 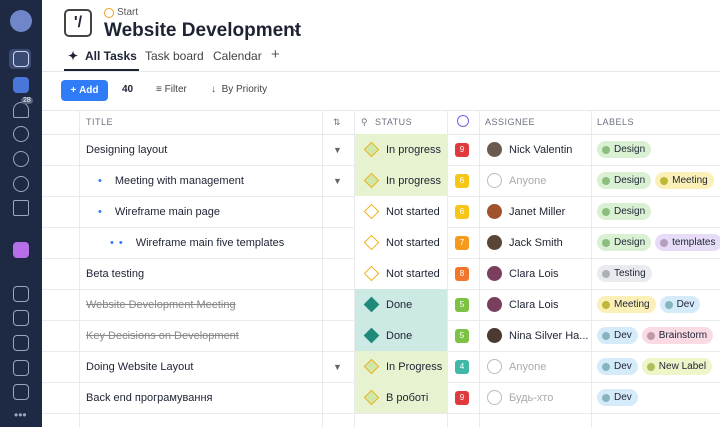 What do you see at coordinates (100, 122) in the screenshot?
I see `column-header: TITLE` at bounding box center [100, 122].